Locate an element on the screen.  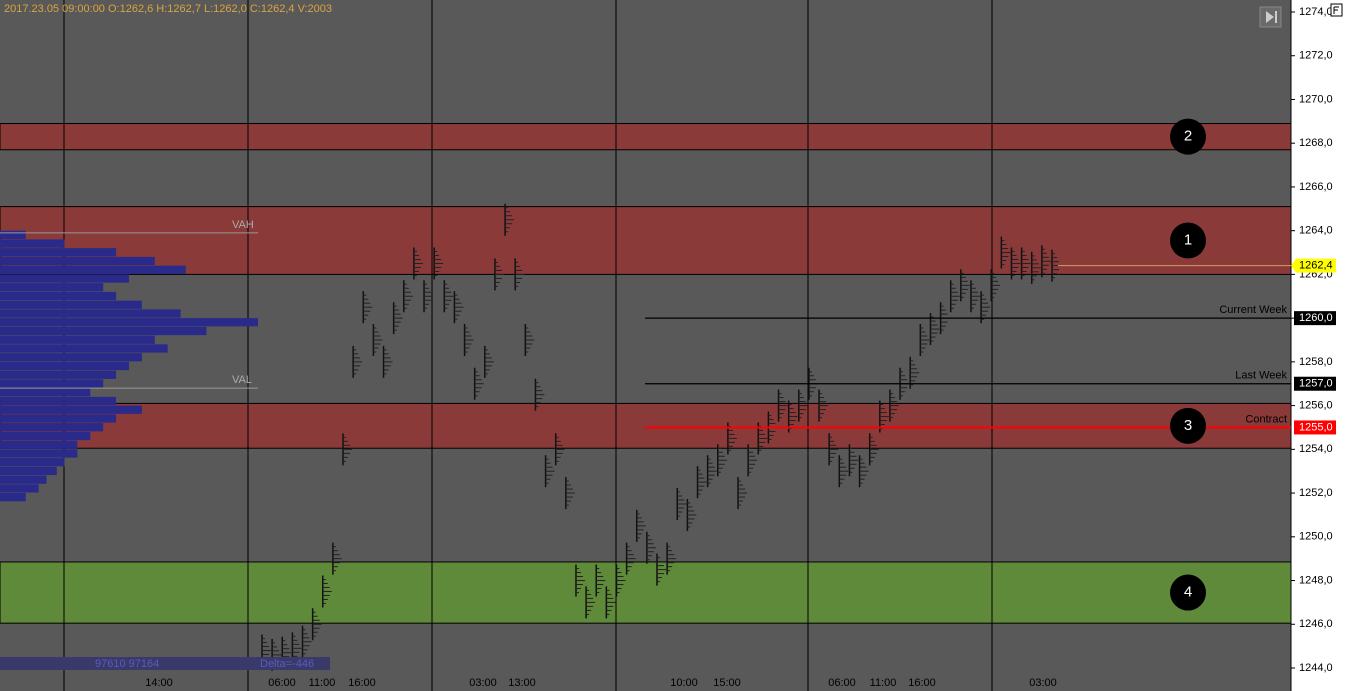
price-axis-background is located at coordinates (1319, 345).